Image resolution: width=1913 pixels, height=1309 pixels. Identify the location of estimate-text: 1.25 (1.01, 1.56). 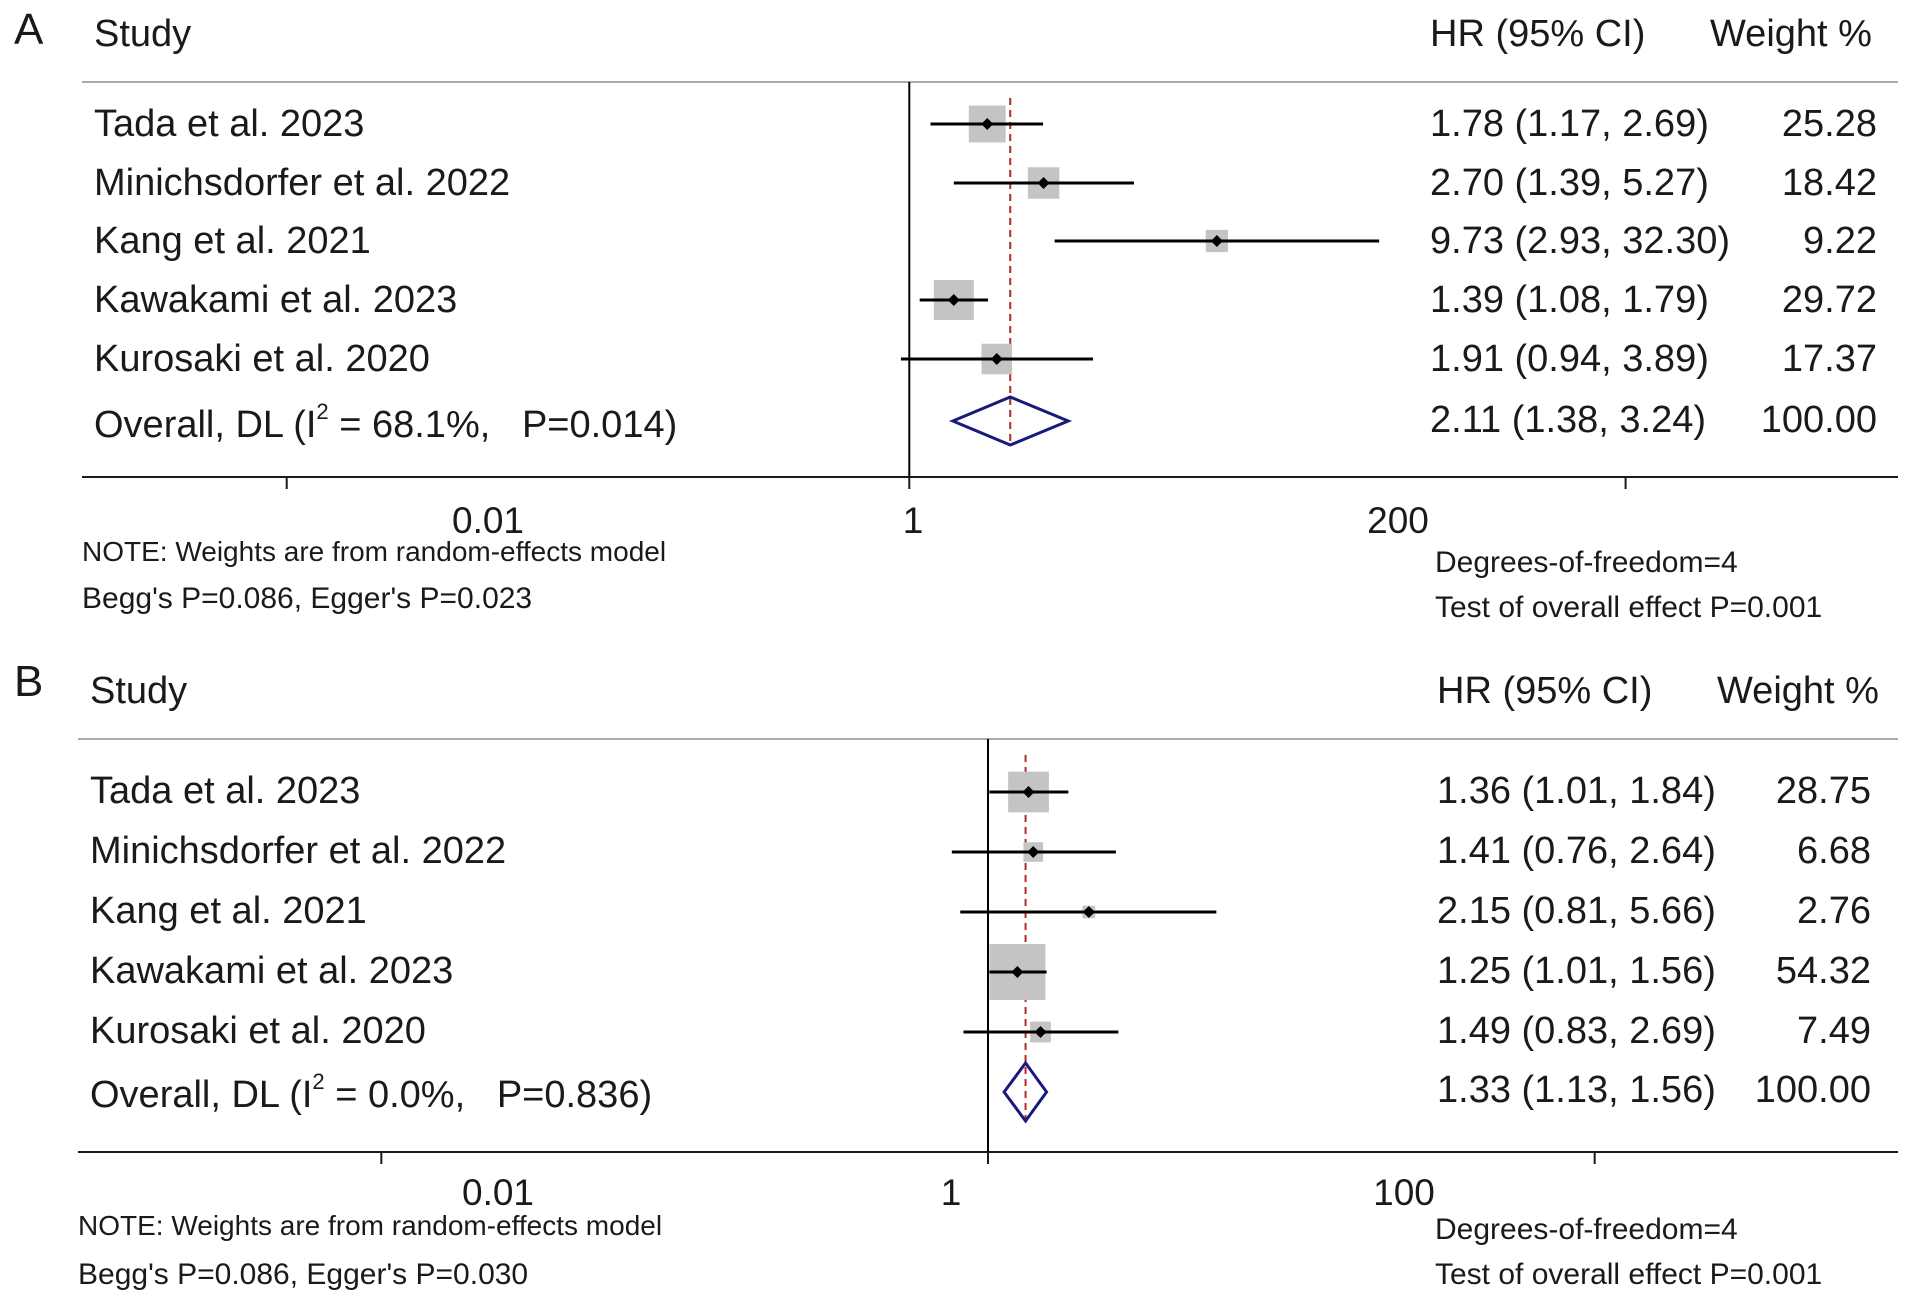
(1576, 971).